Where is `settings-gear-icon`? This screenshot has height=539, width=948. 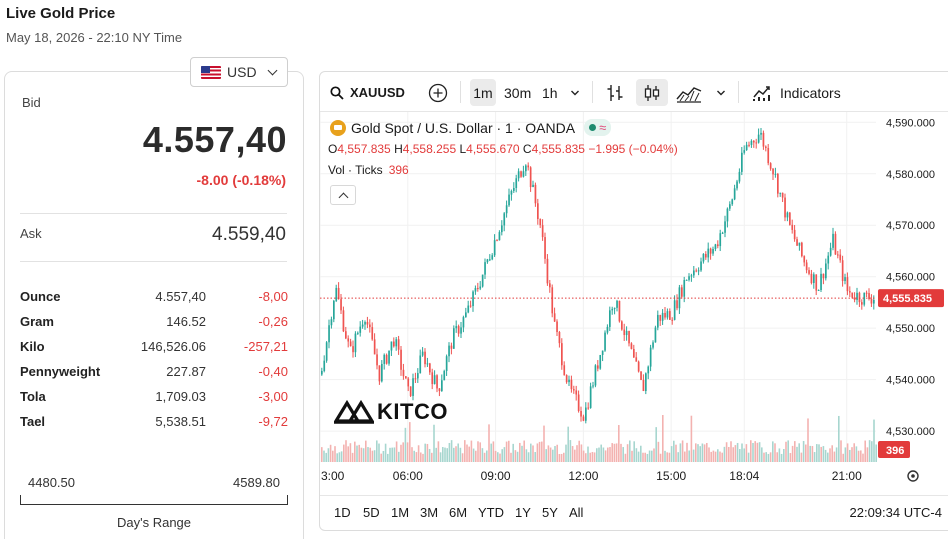
settings-gear-icon is located at coordinates (913, 476).